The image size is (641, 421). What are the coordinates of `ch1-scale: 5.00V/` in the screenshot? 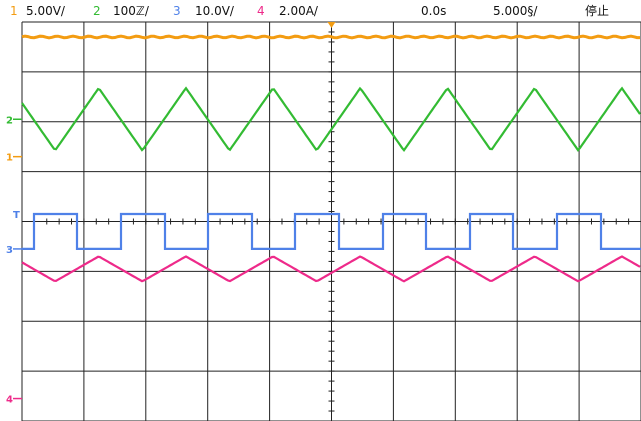 It's located at (45, 11).